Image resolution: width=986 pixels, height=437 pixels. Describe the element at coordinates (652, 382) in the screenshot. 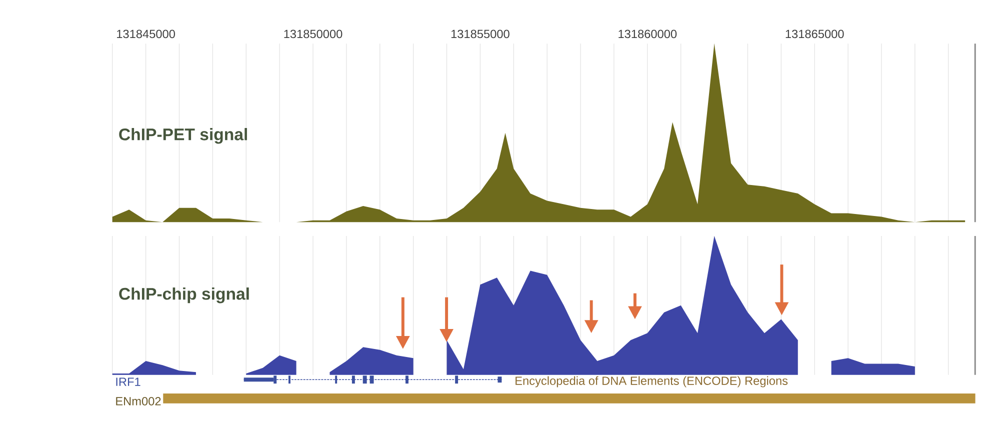

I see `text: Encyclopedia of DNA Elements (ENCODE) Regions` at that location.